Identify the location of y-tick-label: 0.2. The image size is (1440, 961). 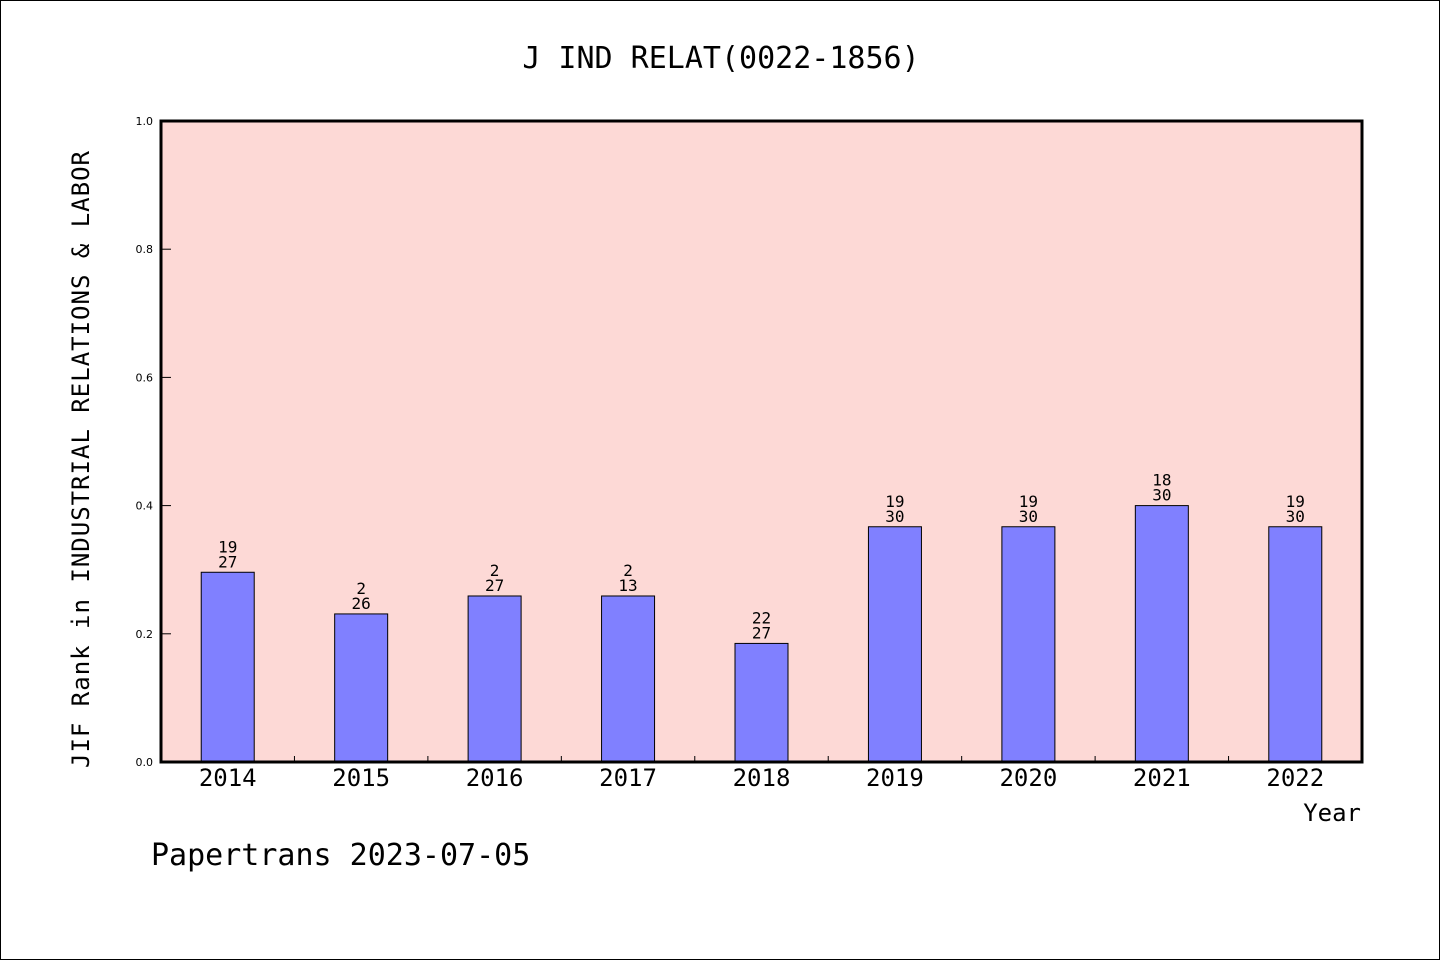
(145, 634).